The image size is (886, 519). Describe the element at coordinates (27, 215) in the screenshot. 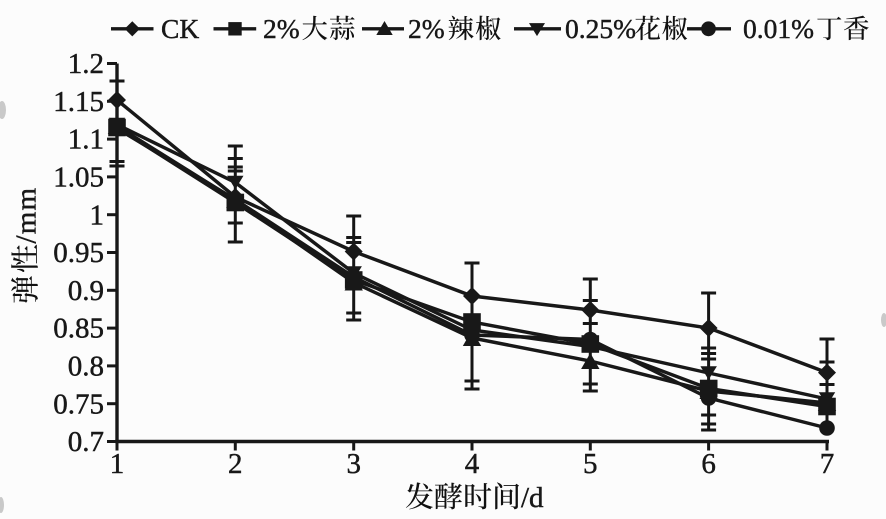

I see `svg-text: /mm` at that location.